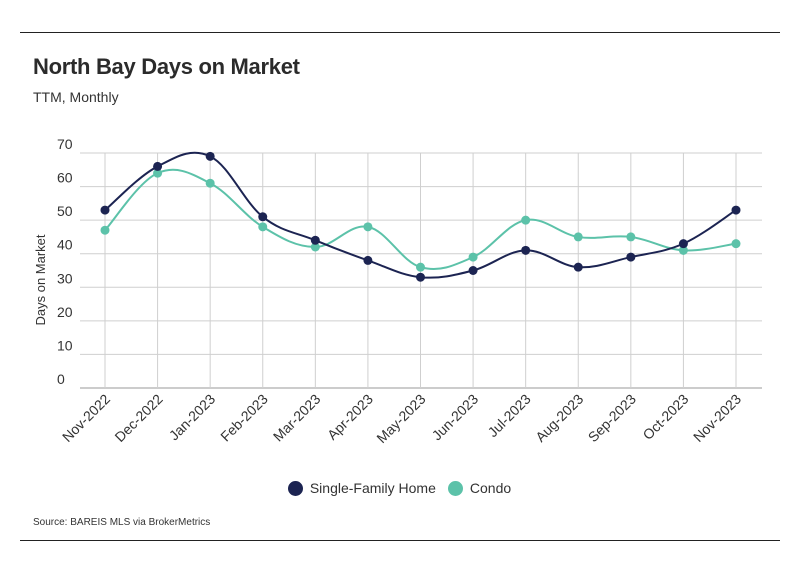 The width and height of the screenshot is (799, 575). What do you see at coordinates (455, 417) in the screenshot?
I see `x-tick-label: Jun-2023` at bounding box center [455, 417].